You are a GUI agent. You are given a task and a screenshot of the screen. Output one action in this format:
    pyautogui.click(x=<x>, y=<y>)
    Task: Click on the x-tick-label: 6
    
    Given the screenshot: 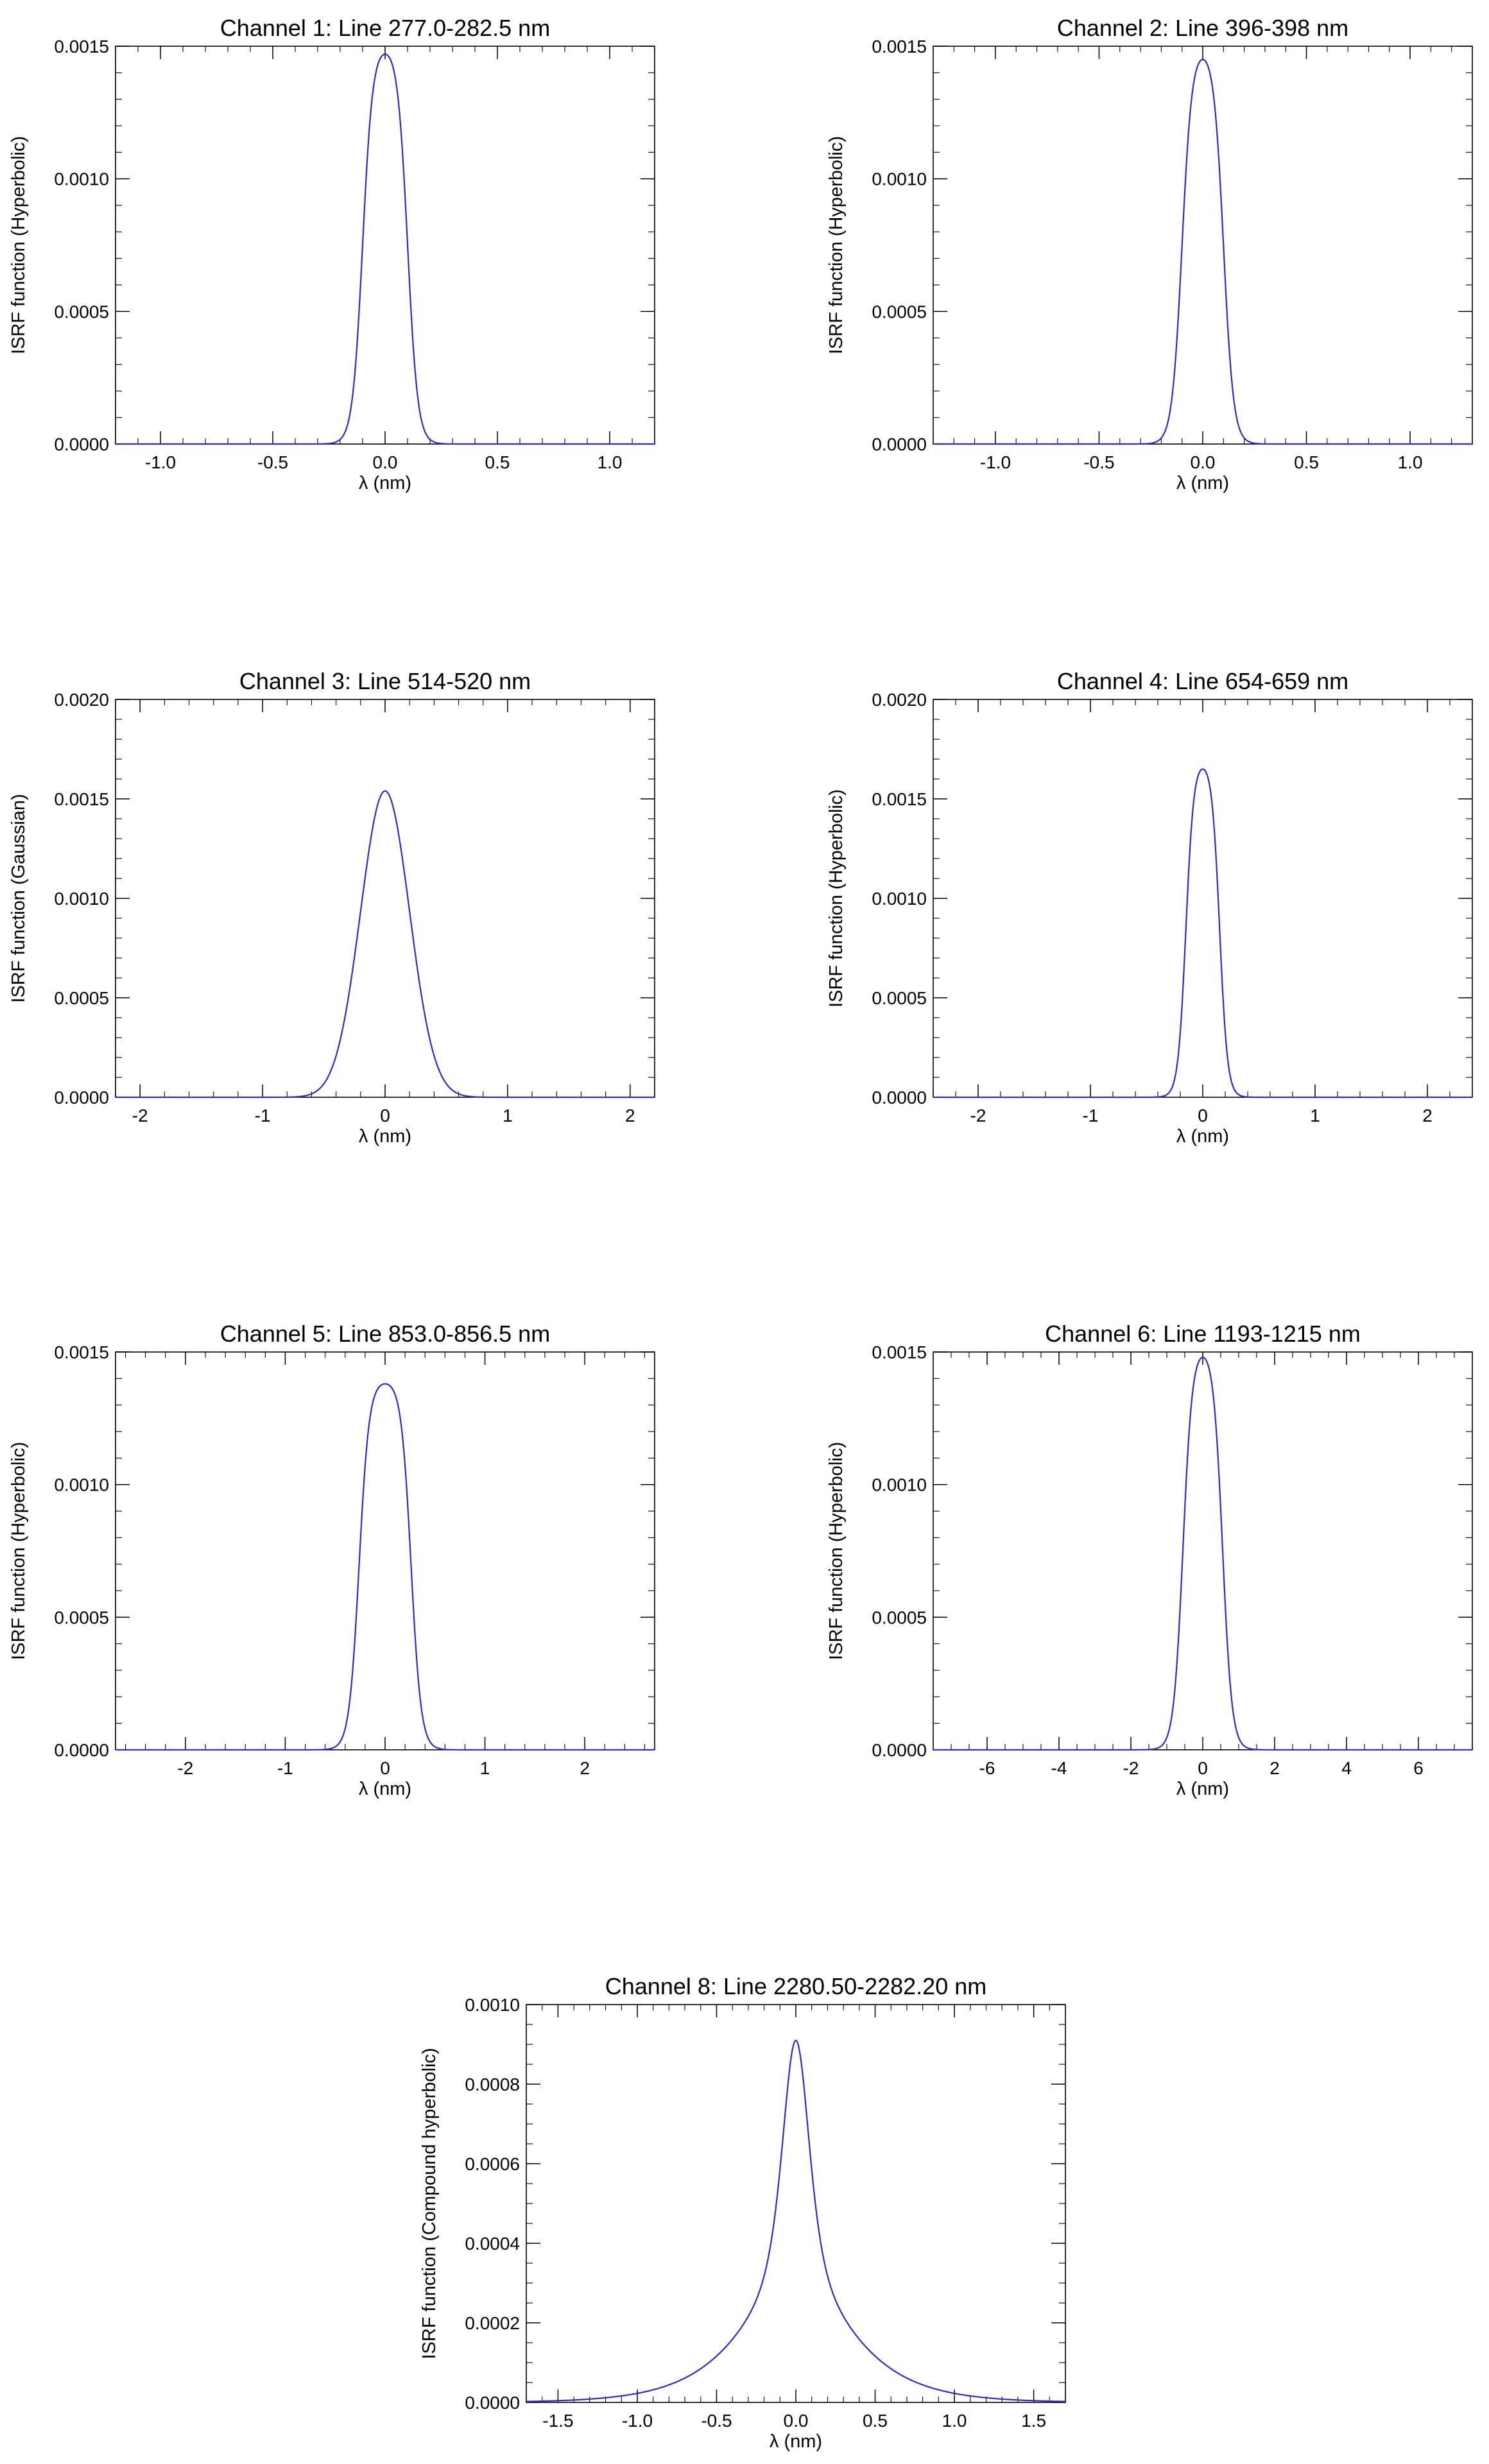 What is the action you would take?
    pyautogui.click(x=1419, y=1768)
    